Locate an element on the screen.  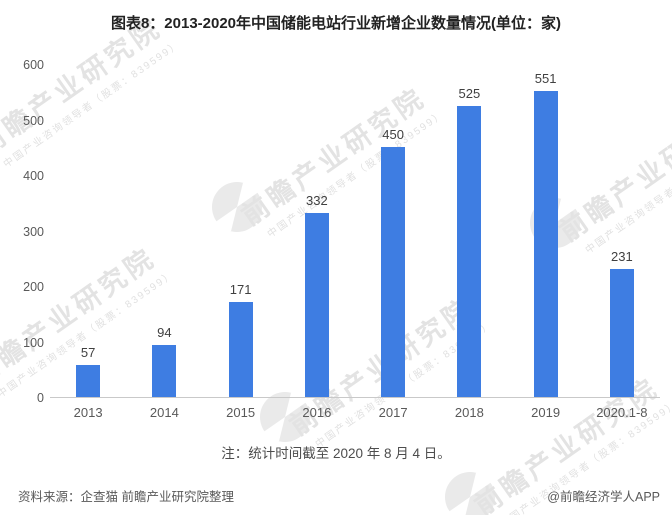
x-tick-label: 2014 is located at coordinates (164, 412).